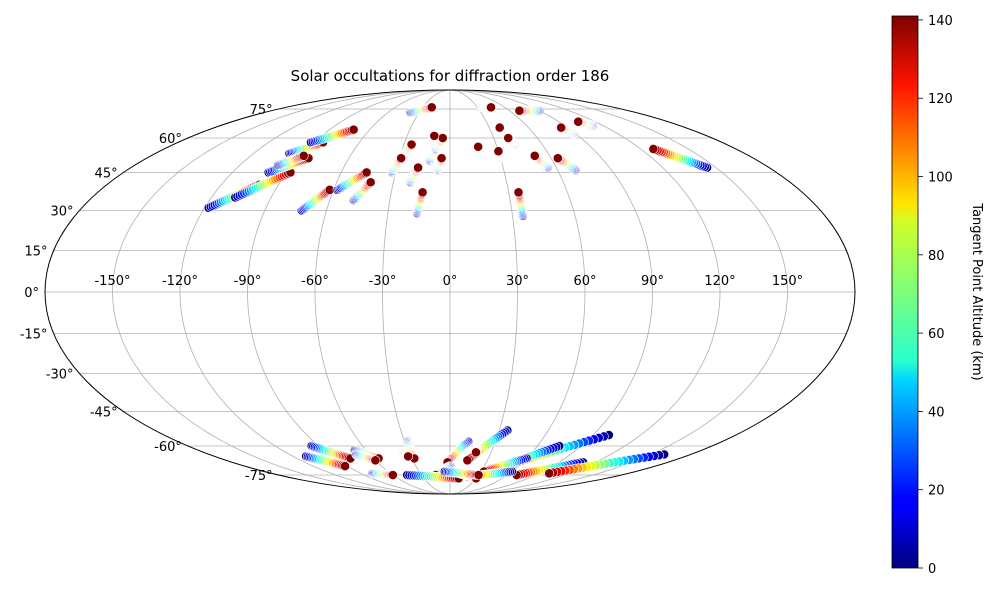  What do you see at coordinates (935, 295) in the screenshot?
I see `colorbar-ticks: 0 20 40 60 80 100 120 140` at bounding box center [935, 295].